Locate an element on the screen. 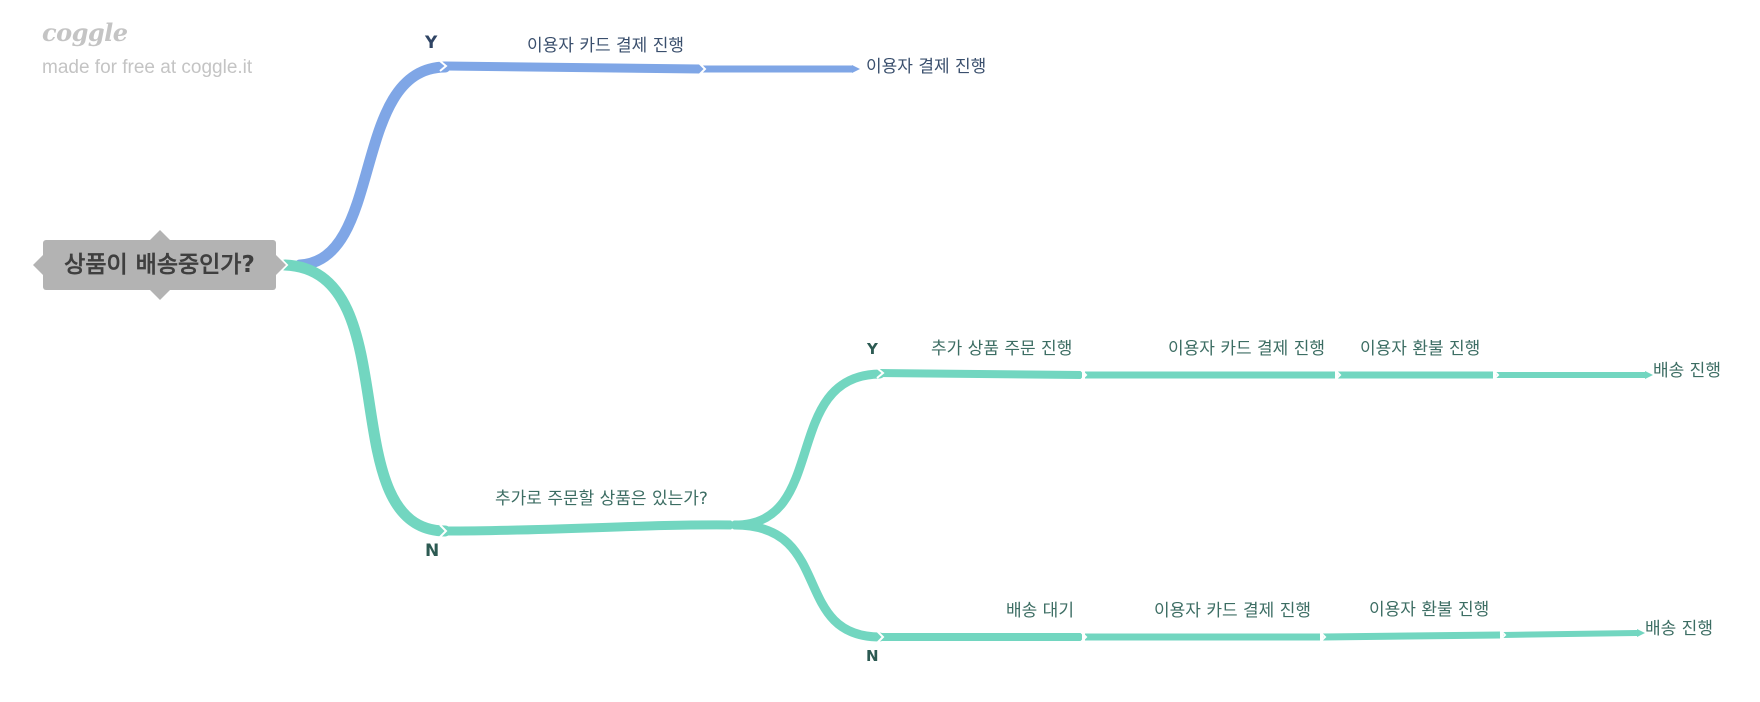 The width and height of the screenshot is (1760, 702). root-node: 상품이 배송중인가? is located at coordinates (159, 265).